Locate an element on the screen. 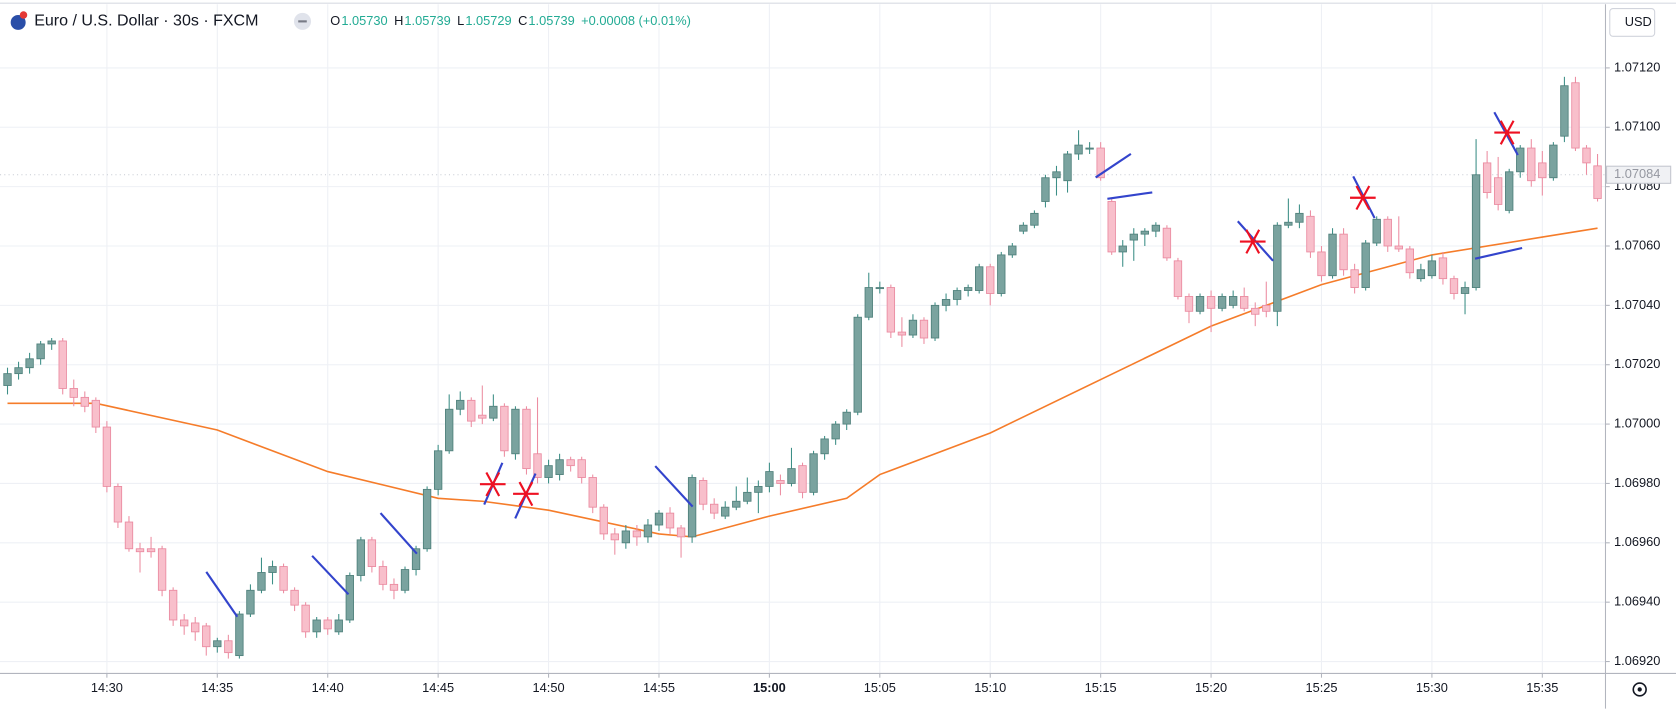 The width and height of the screenshot is (1676, 709). y-tick-label: 1.07060 is located at coordinates (1637, 244).